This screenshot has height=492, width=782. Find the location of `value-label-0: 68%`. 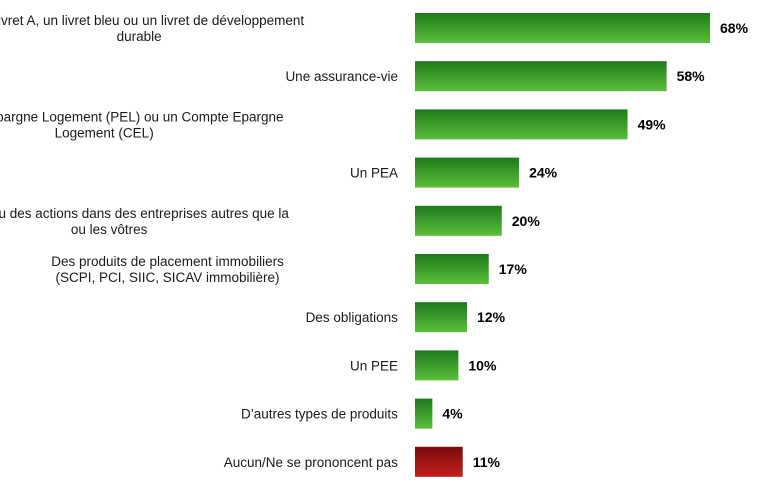

value-label-0: 68% is located at coordinates (734, 28).